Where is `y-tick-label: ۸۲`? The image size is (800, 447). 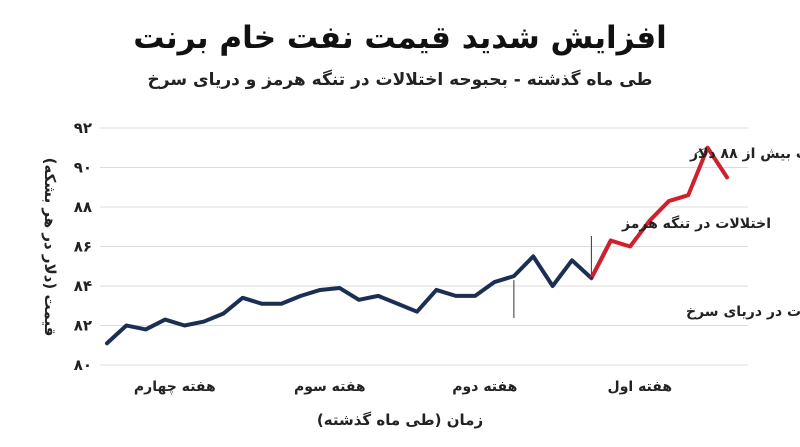
y-tick-label: ۸۲ is located at coordinates (83, 326).